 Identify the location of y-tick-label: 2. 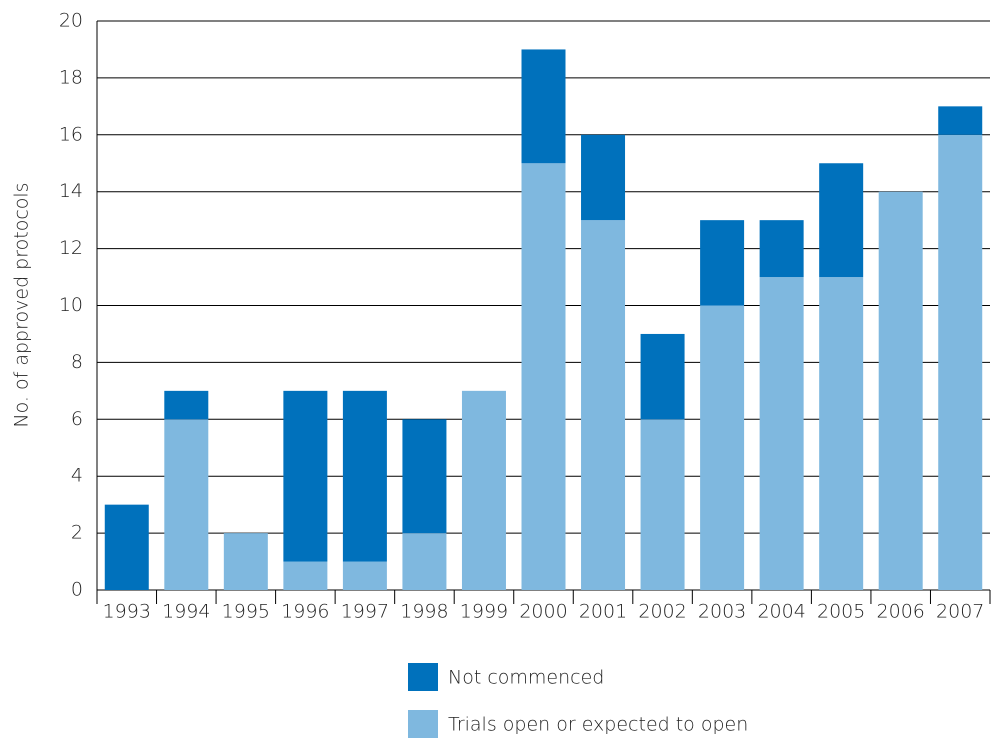
(77, 533).